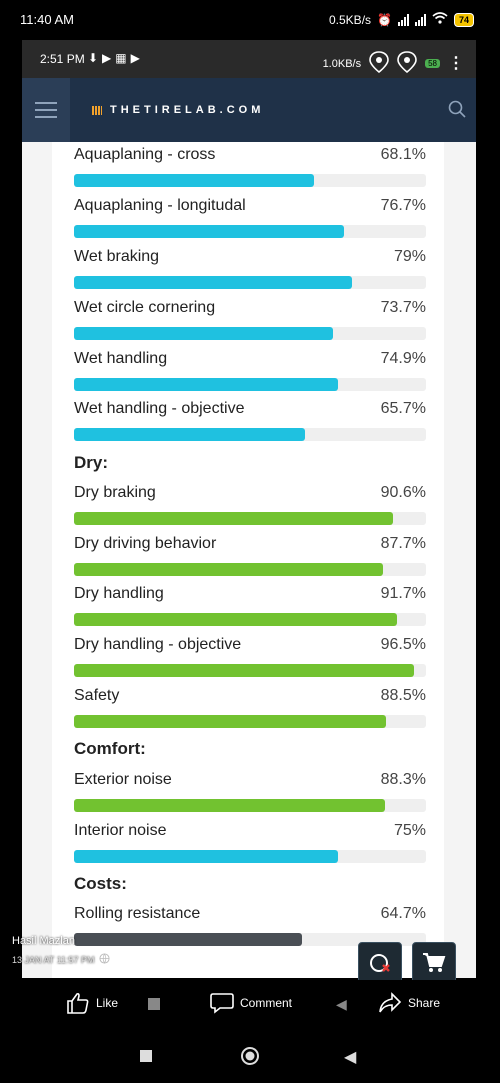 The width and height of the screenshot is (500, 1083). What do you see at coordinates (97, 695) in the screenshot?
I see `metric-label: Safety` at bounding box center [97, 695].